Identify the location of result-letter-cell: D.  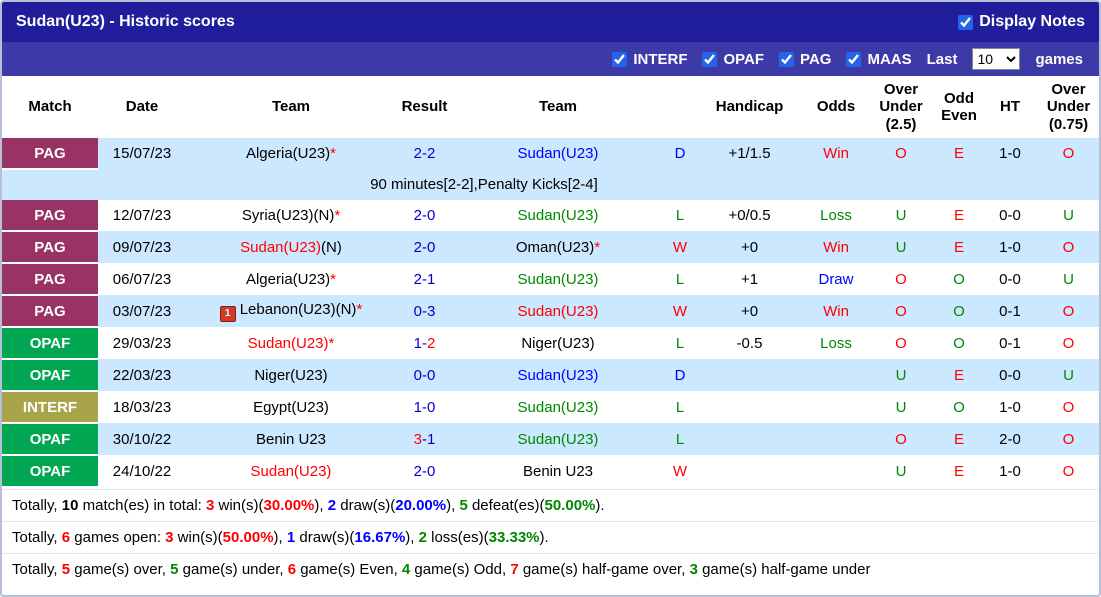
(680, 153).